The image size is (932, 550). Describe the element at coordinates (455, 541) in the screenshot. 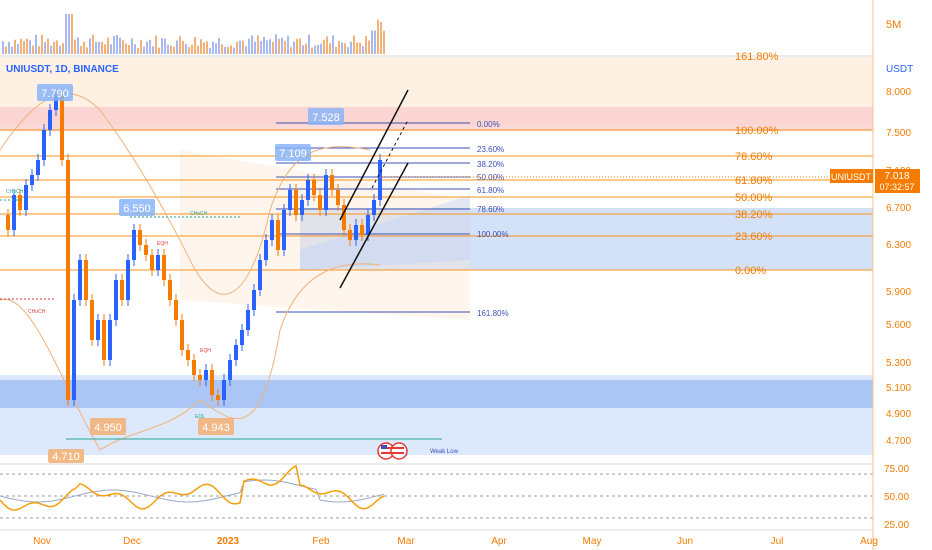

I see `time-axis: Nov Dec 2023 Feb Mar Apr May Jun Jul Aug` at that location.